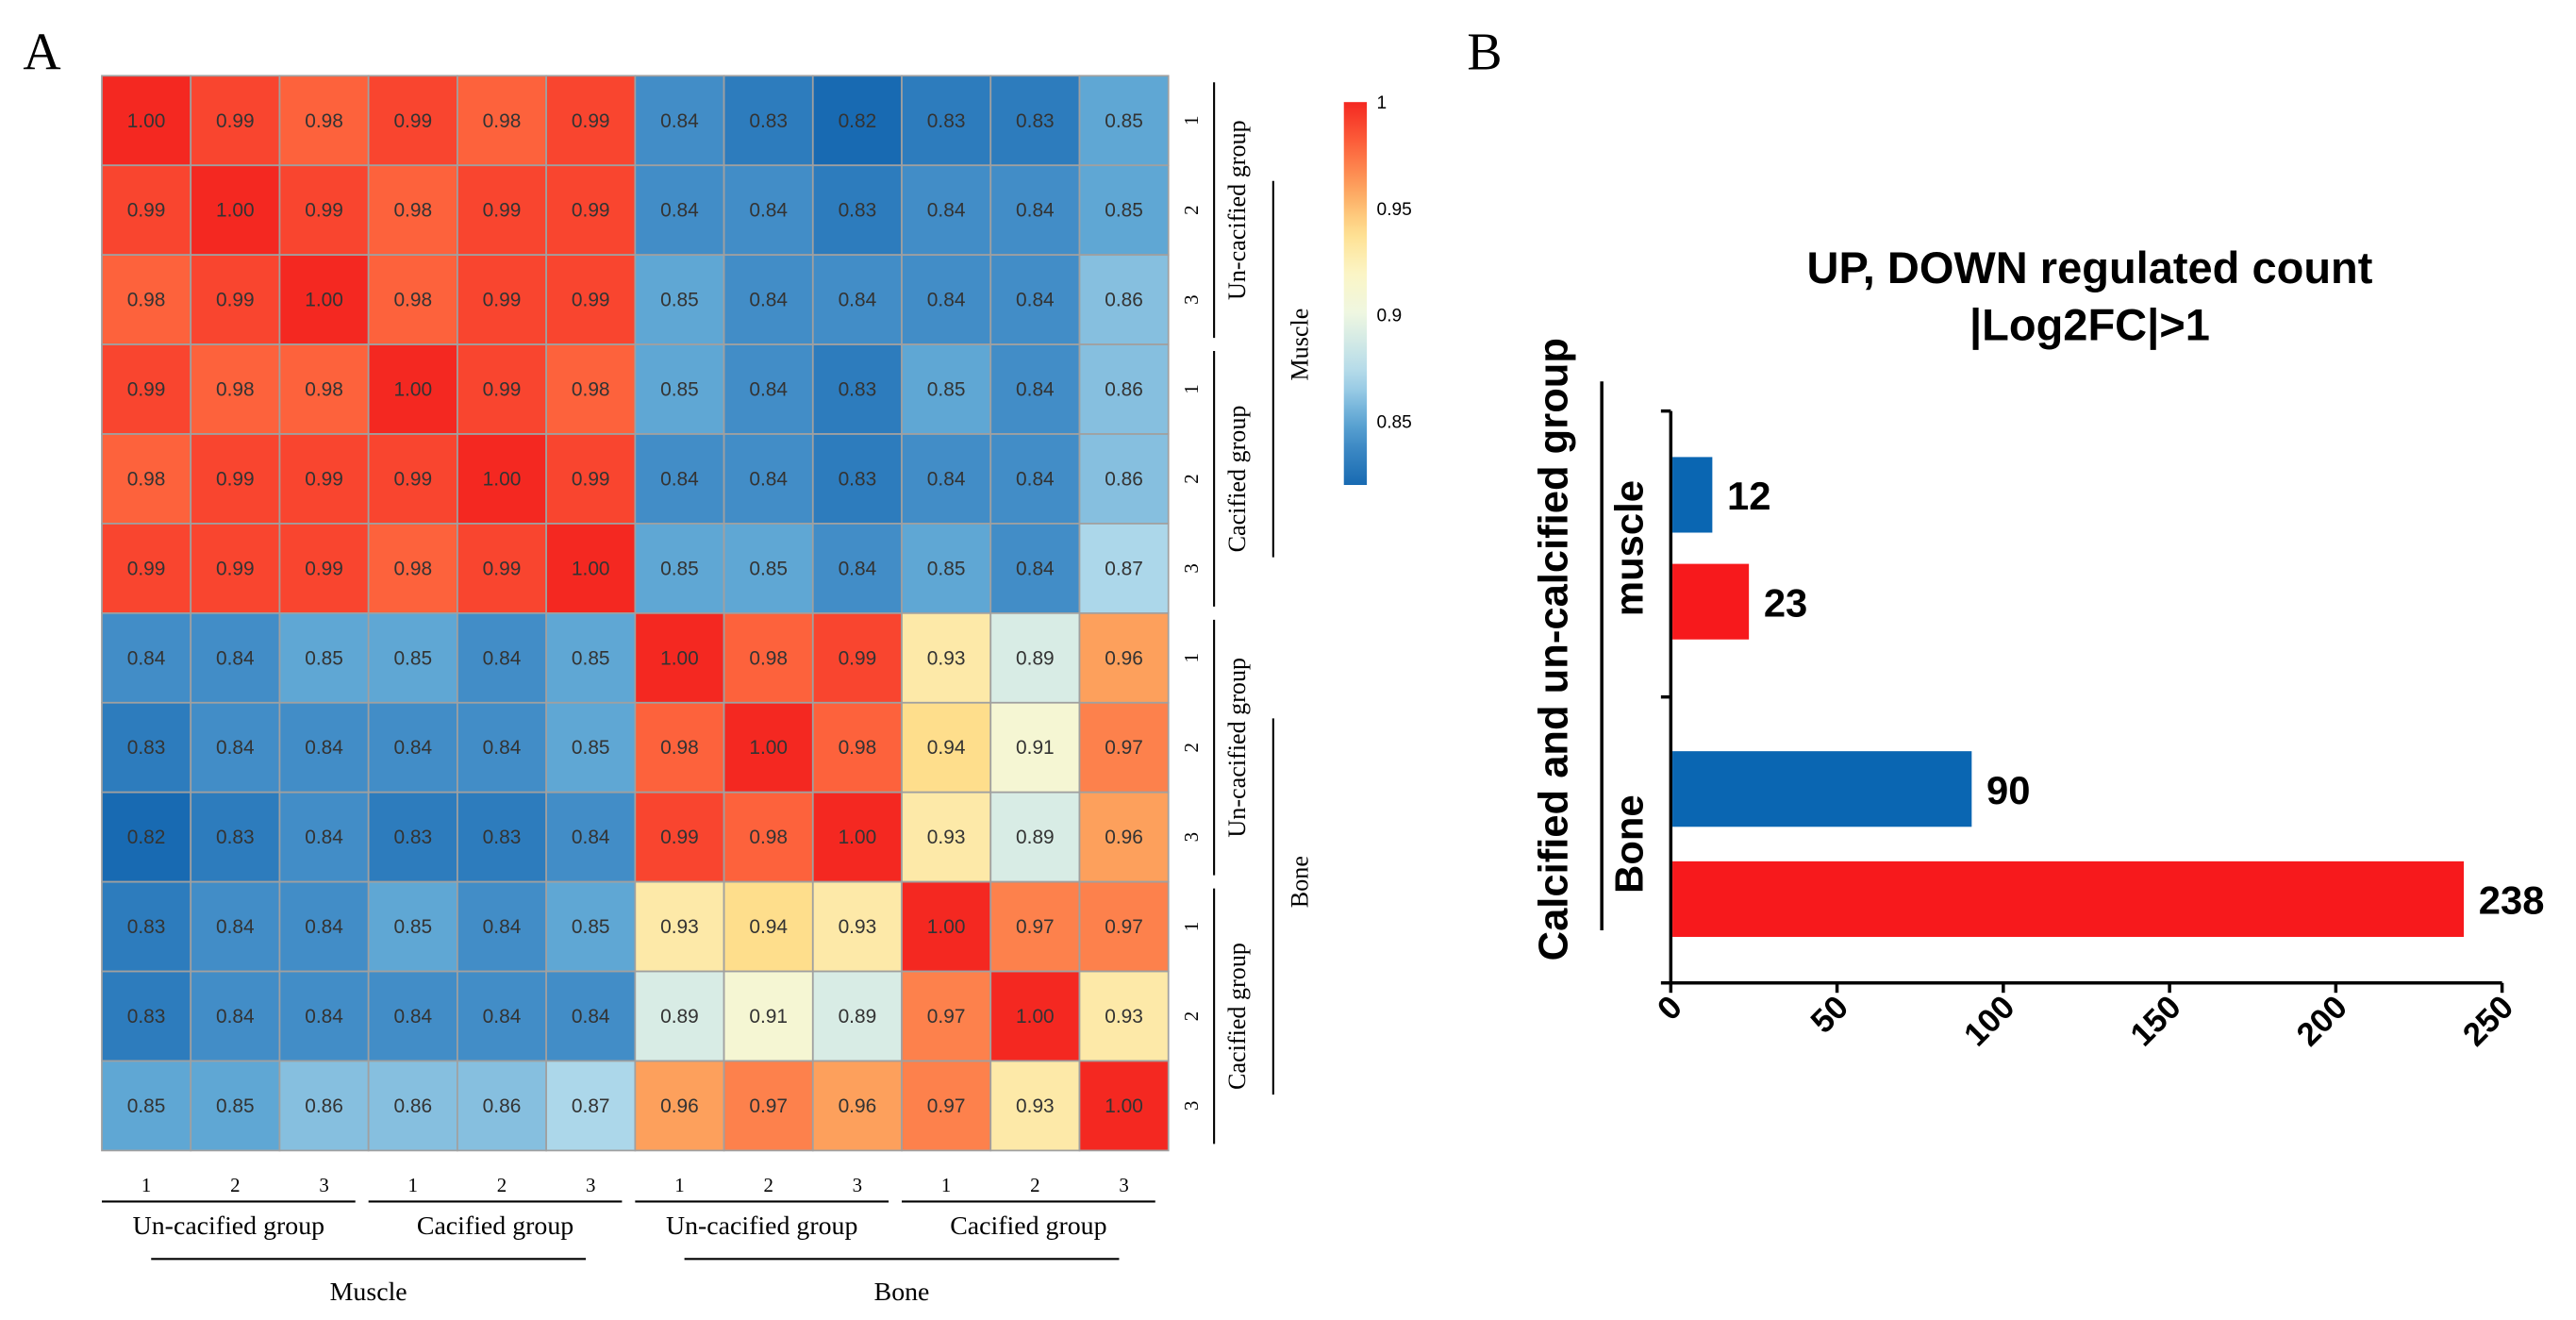 The width and height of the screenshot is (2576, 1320). Describe the element at coordinates (2009, 790) in the screenshot. I see `bar-value-label: 90` at that location.